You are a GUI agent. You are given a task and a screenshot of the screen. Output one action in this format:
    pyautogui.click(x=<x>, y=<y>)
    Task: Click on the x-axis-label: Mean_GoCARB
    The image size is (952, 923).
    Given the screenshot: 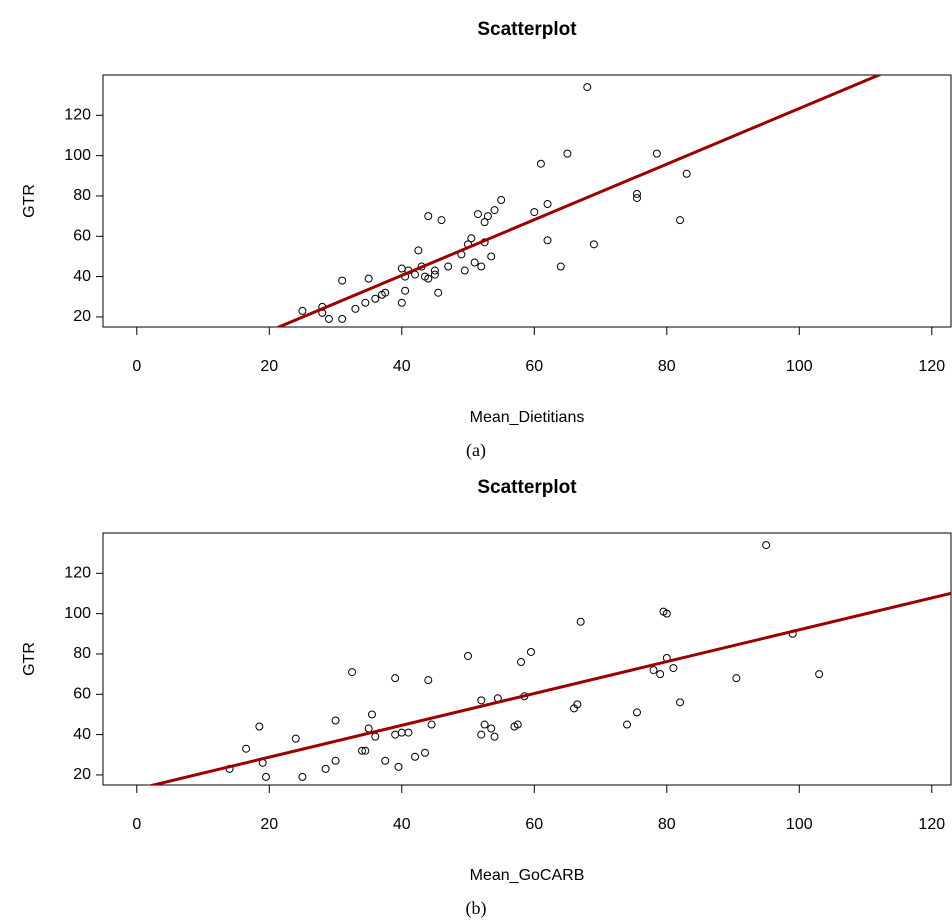 What is the action you would take?
    pyautogui.click(x=527, y=875)
    